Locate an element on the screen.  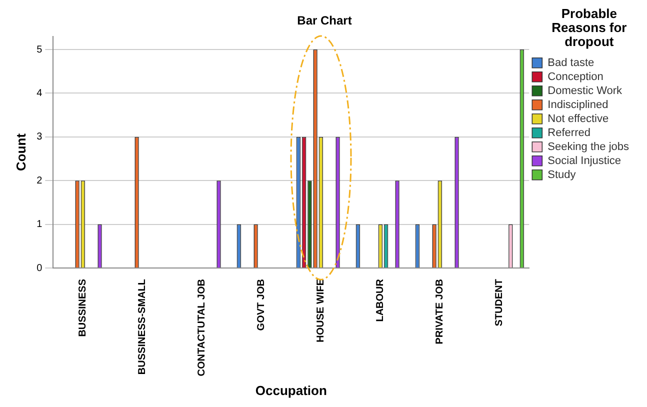
legend-label: Referred is located at coordinates (569, 132).